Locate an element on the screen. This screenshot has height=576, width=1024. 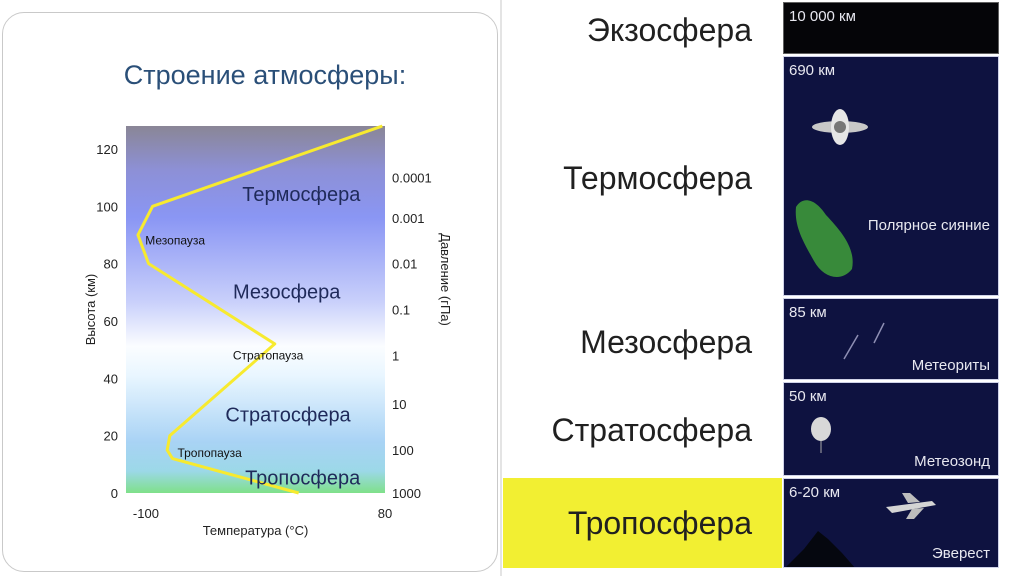
x-tick-label: 80 is located at coordinates (385, 513).